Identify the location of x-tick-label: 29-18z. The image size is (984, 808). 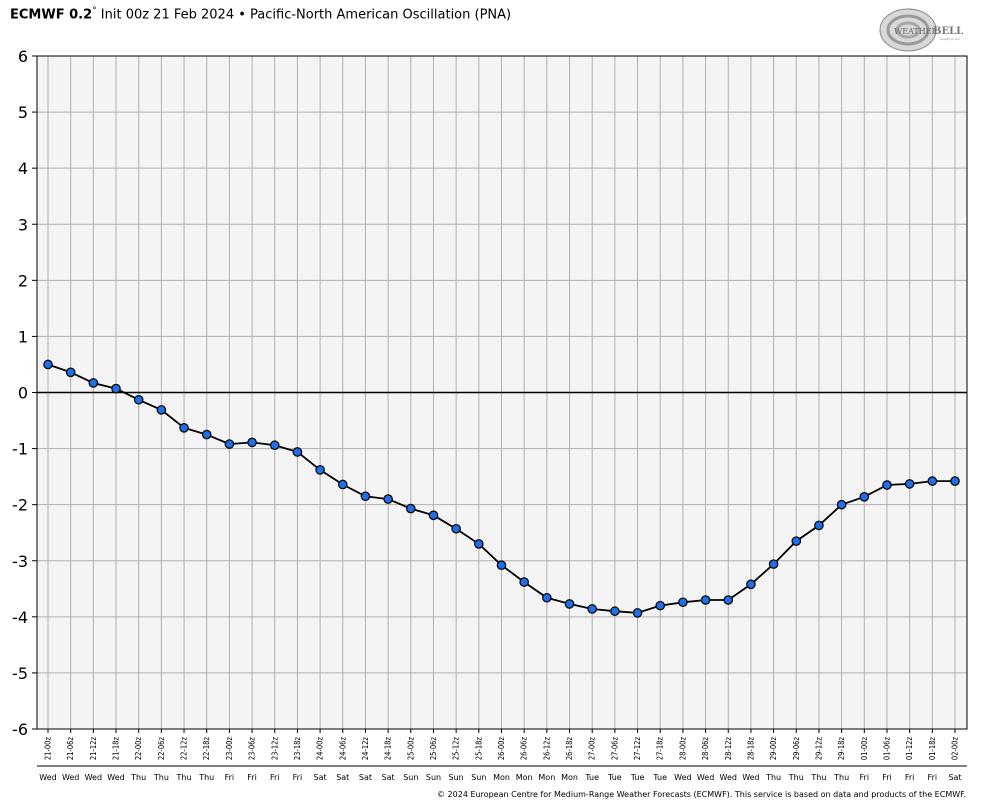
(841, 749).